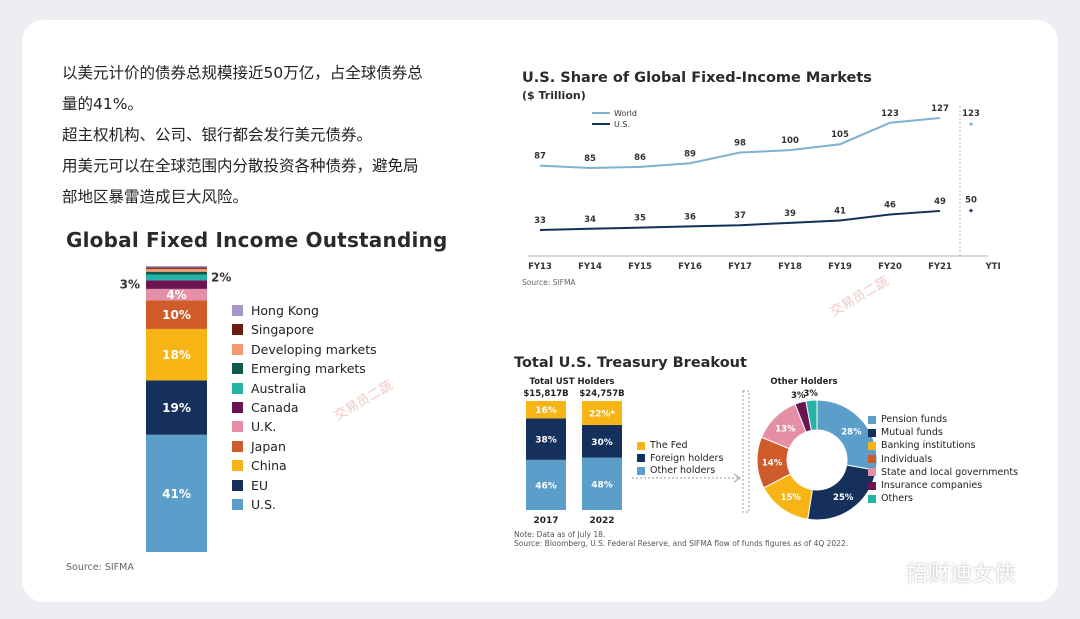 Image resolution: width=1080 pixels, height=619 pixels. What do you see at coordinates (961, 574) in the screenshot?
I see `brand-name: 招财迪女侠` at bounding box center [961, 574].